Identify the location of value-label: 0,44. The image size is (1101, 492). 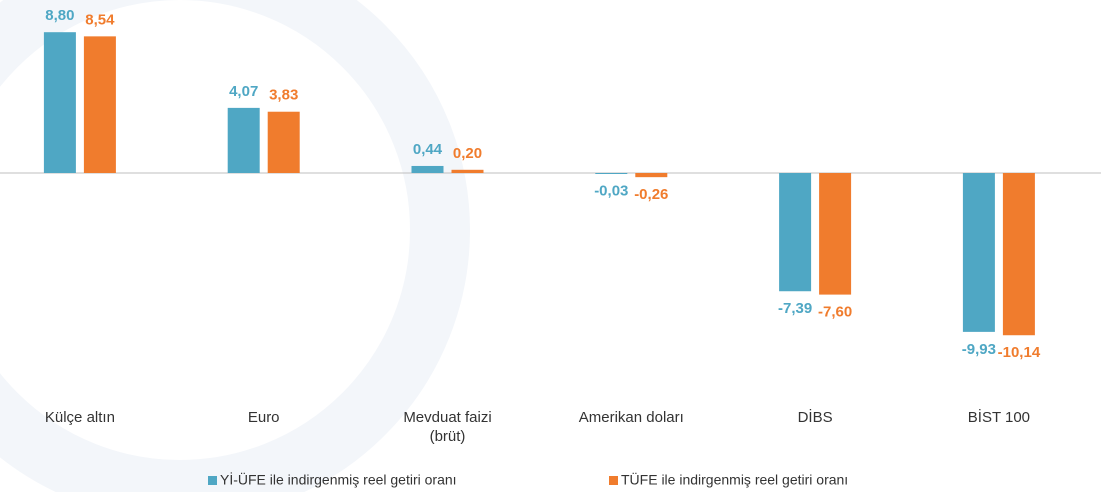
(428, 149).